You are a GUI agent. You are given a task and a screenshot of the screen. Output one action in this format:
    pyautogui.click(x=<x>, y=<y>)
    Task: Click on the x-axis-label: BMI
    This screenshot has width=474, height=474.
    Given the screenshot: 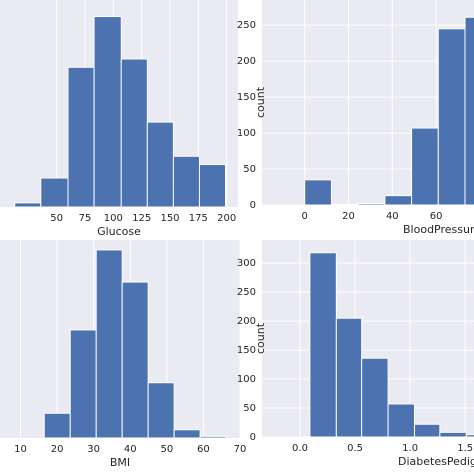 What is the action you would take?
    pyautogui.click(x=120, y=462)
    